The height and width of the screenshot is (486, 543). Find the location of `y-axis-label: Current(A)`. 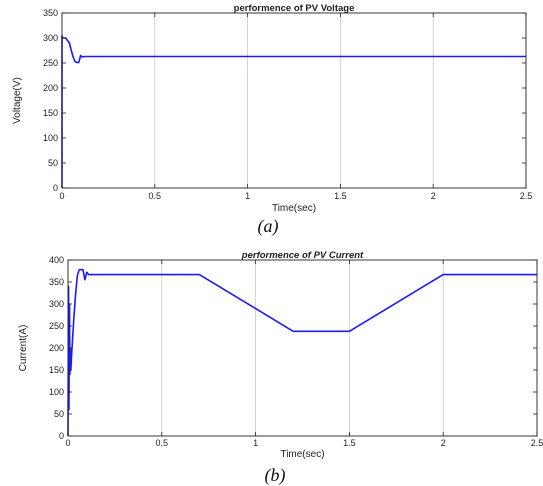

y-axis-label: Current(A) is located at coordinates (23, 348).